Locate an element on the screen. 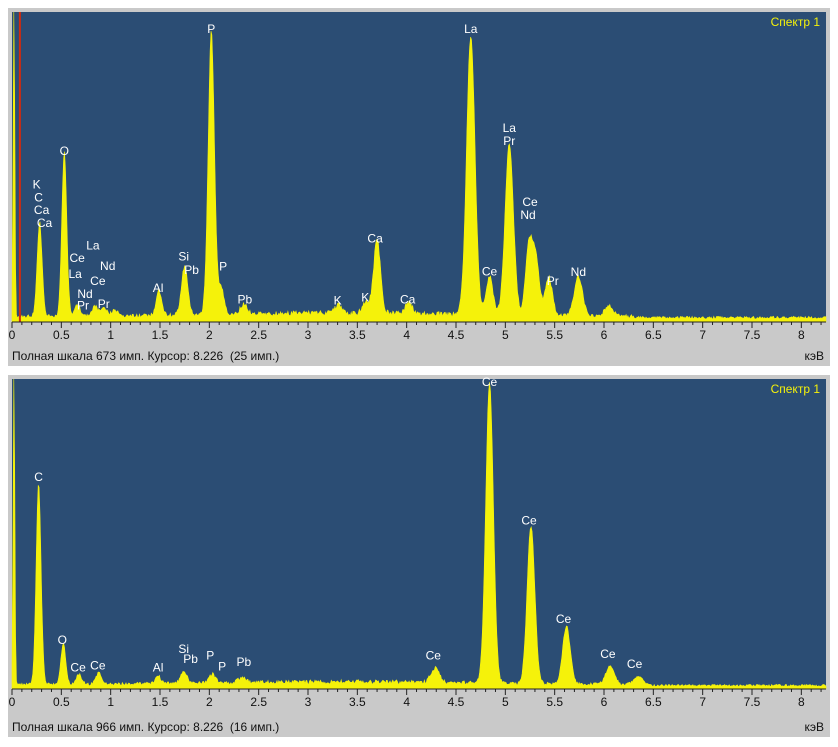 This screenshot has width=838, height=747. unit-label-bottom: кэВ is located at coordinates (814, 727).